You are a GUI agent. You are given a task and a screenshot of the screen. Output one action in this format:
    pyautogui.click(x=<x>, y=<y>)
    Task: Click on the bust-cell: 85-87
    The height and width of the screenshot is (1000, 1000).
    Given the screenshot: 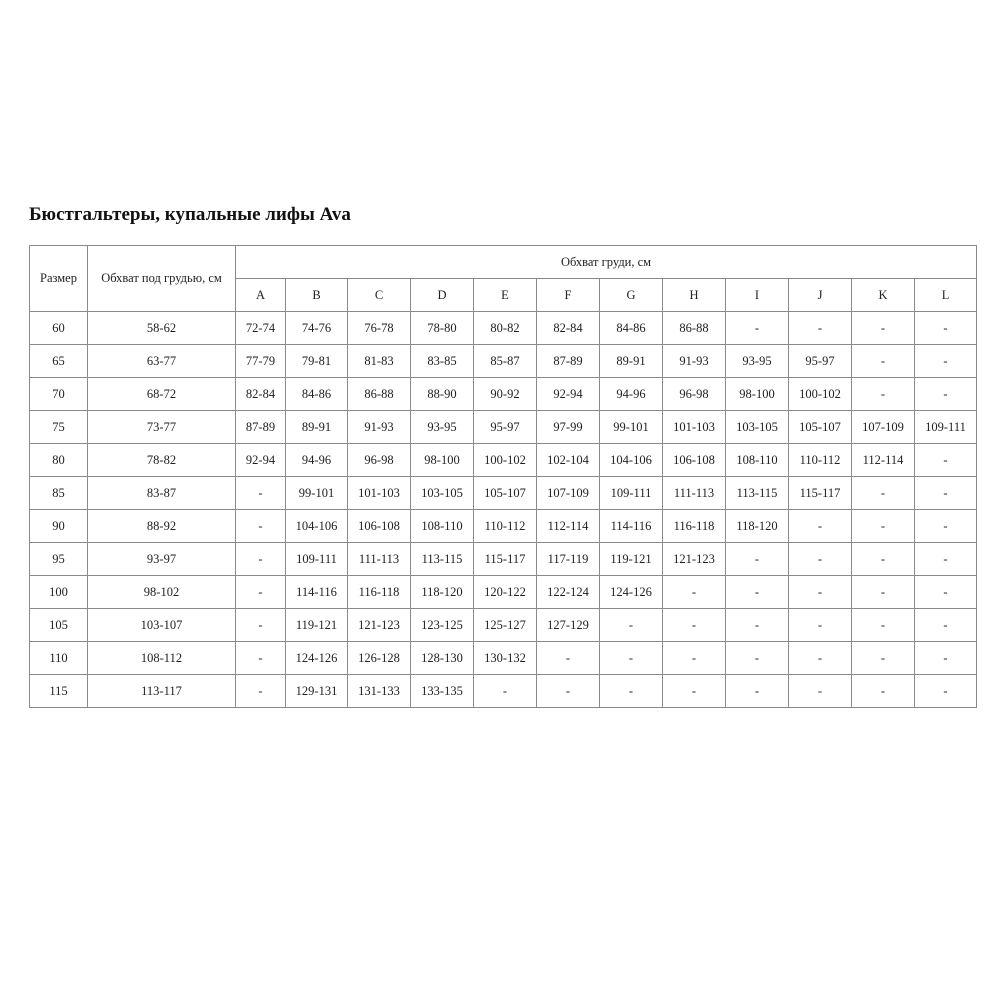 What is the action you would take?
    pyautogui.click(x=505, y=361)
    